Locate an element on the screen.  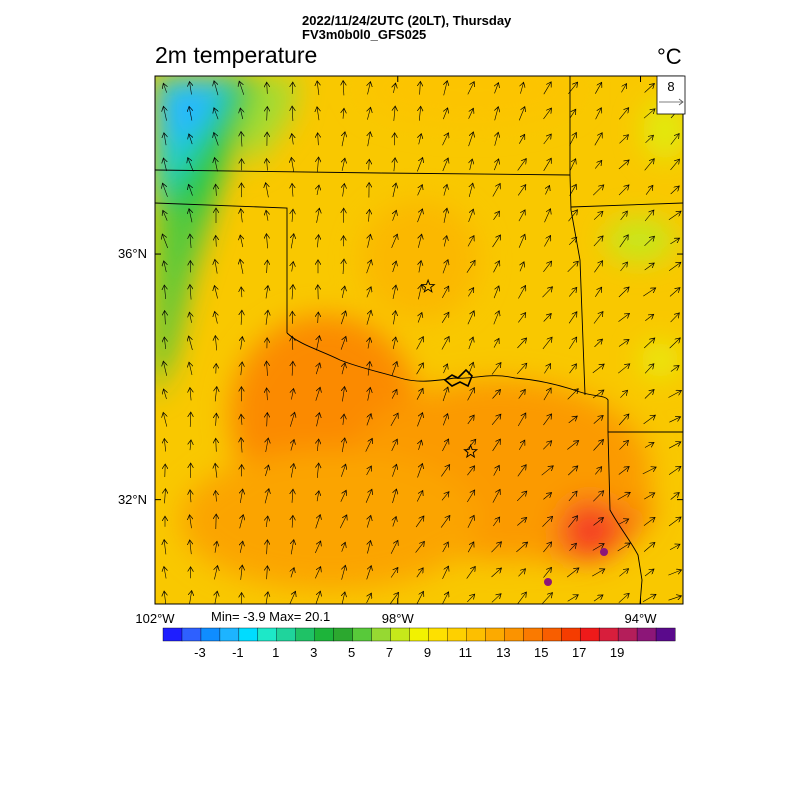
longitude-label: 98°W is located at coordinates (397, 618).